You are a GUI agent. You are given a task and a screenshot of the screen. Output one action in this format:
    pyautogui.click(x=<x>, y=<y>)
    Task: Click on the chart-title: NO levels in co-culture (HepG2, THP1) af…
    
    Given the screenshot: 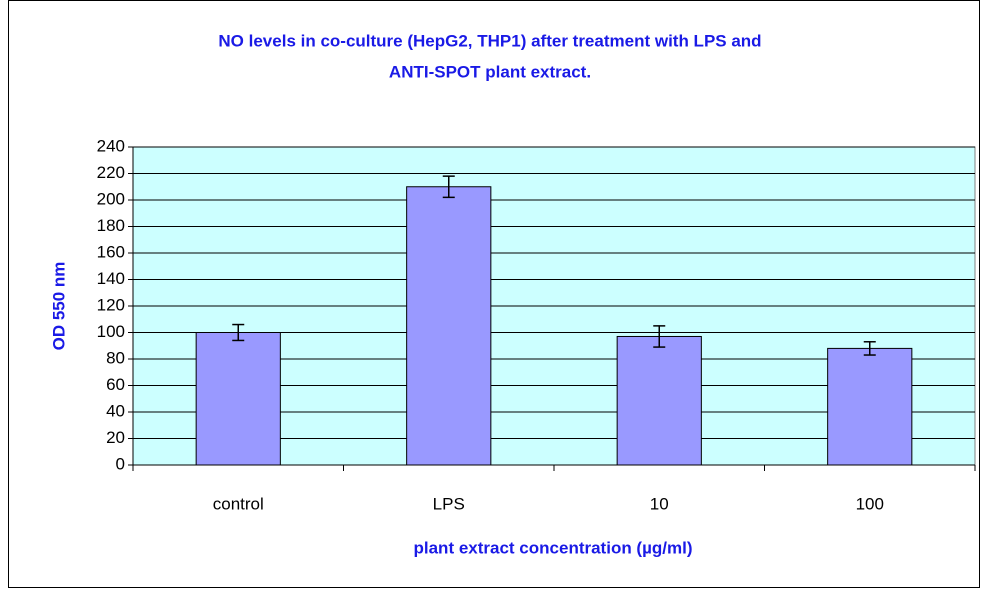 What is the action you would take?
    pyautogui.click(x=489, y=40)
    